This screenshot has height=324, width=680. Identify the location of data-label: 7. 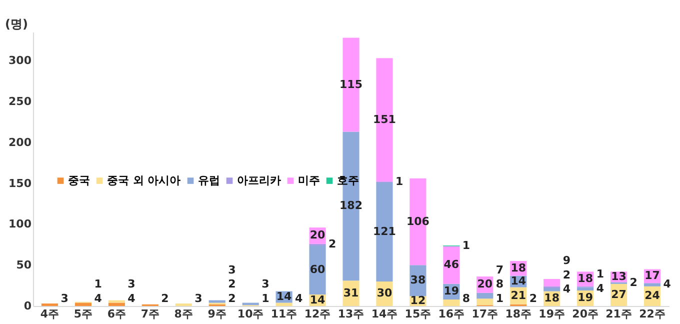
(500, 269).